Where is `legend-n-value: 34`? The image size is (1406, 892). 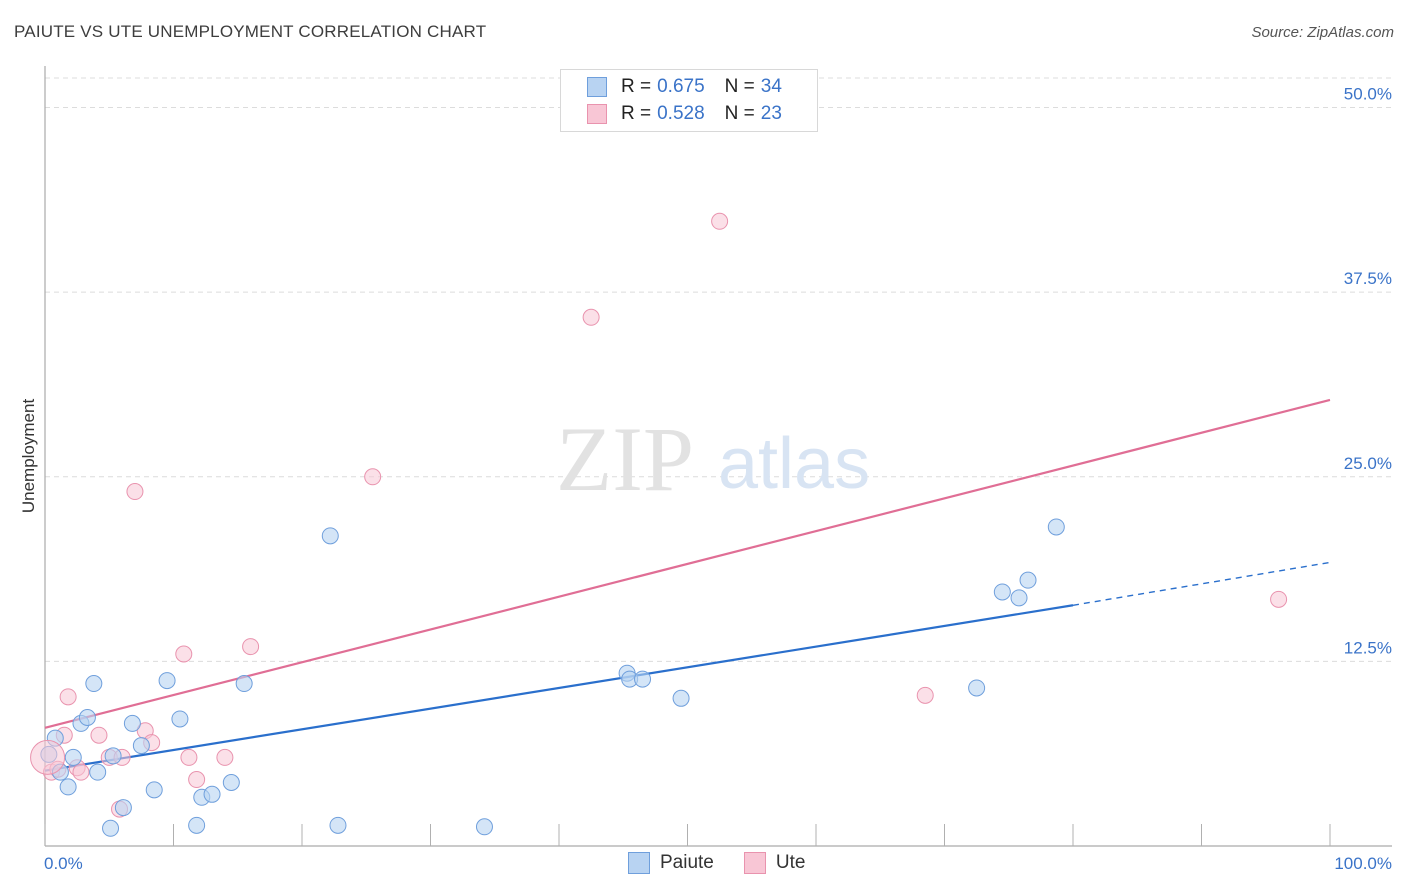 legend-n-value: 34 is located at coordinates (771, 86).